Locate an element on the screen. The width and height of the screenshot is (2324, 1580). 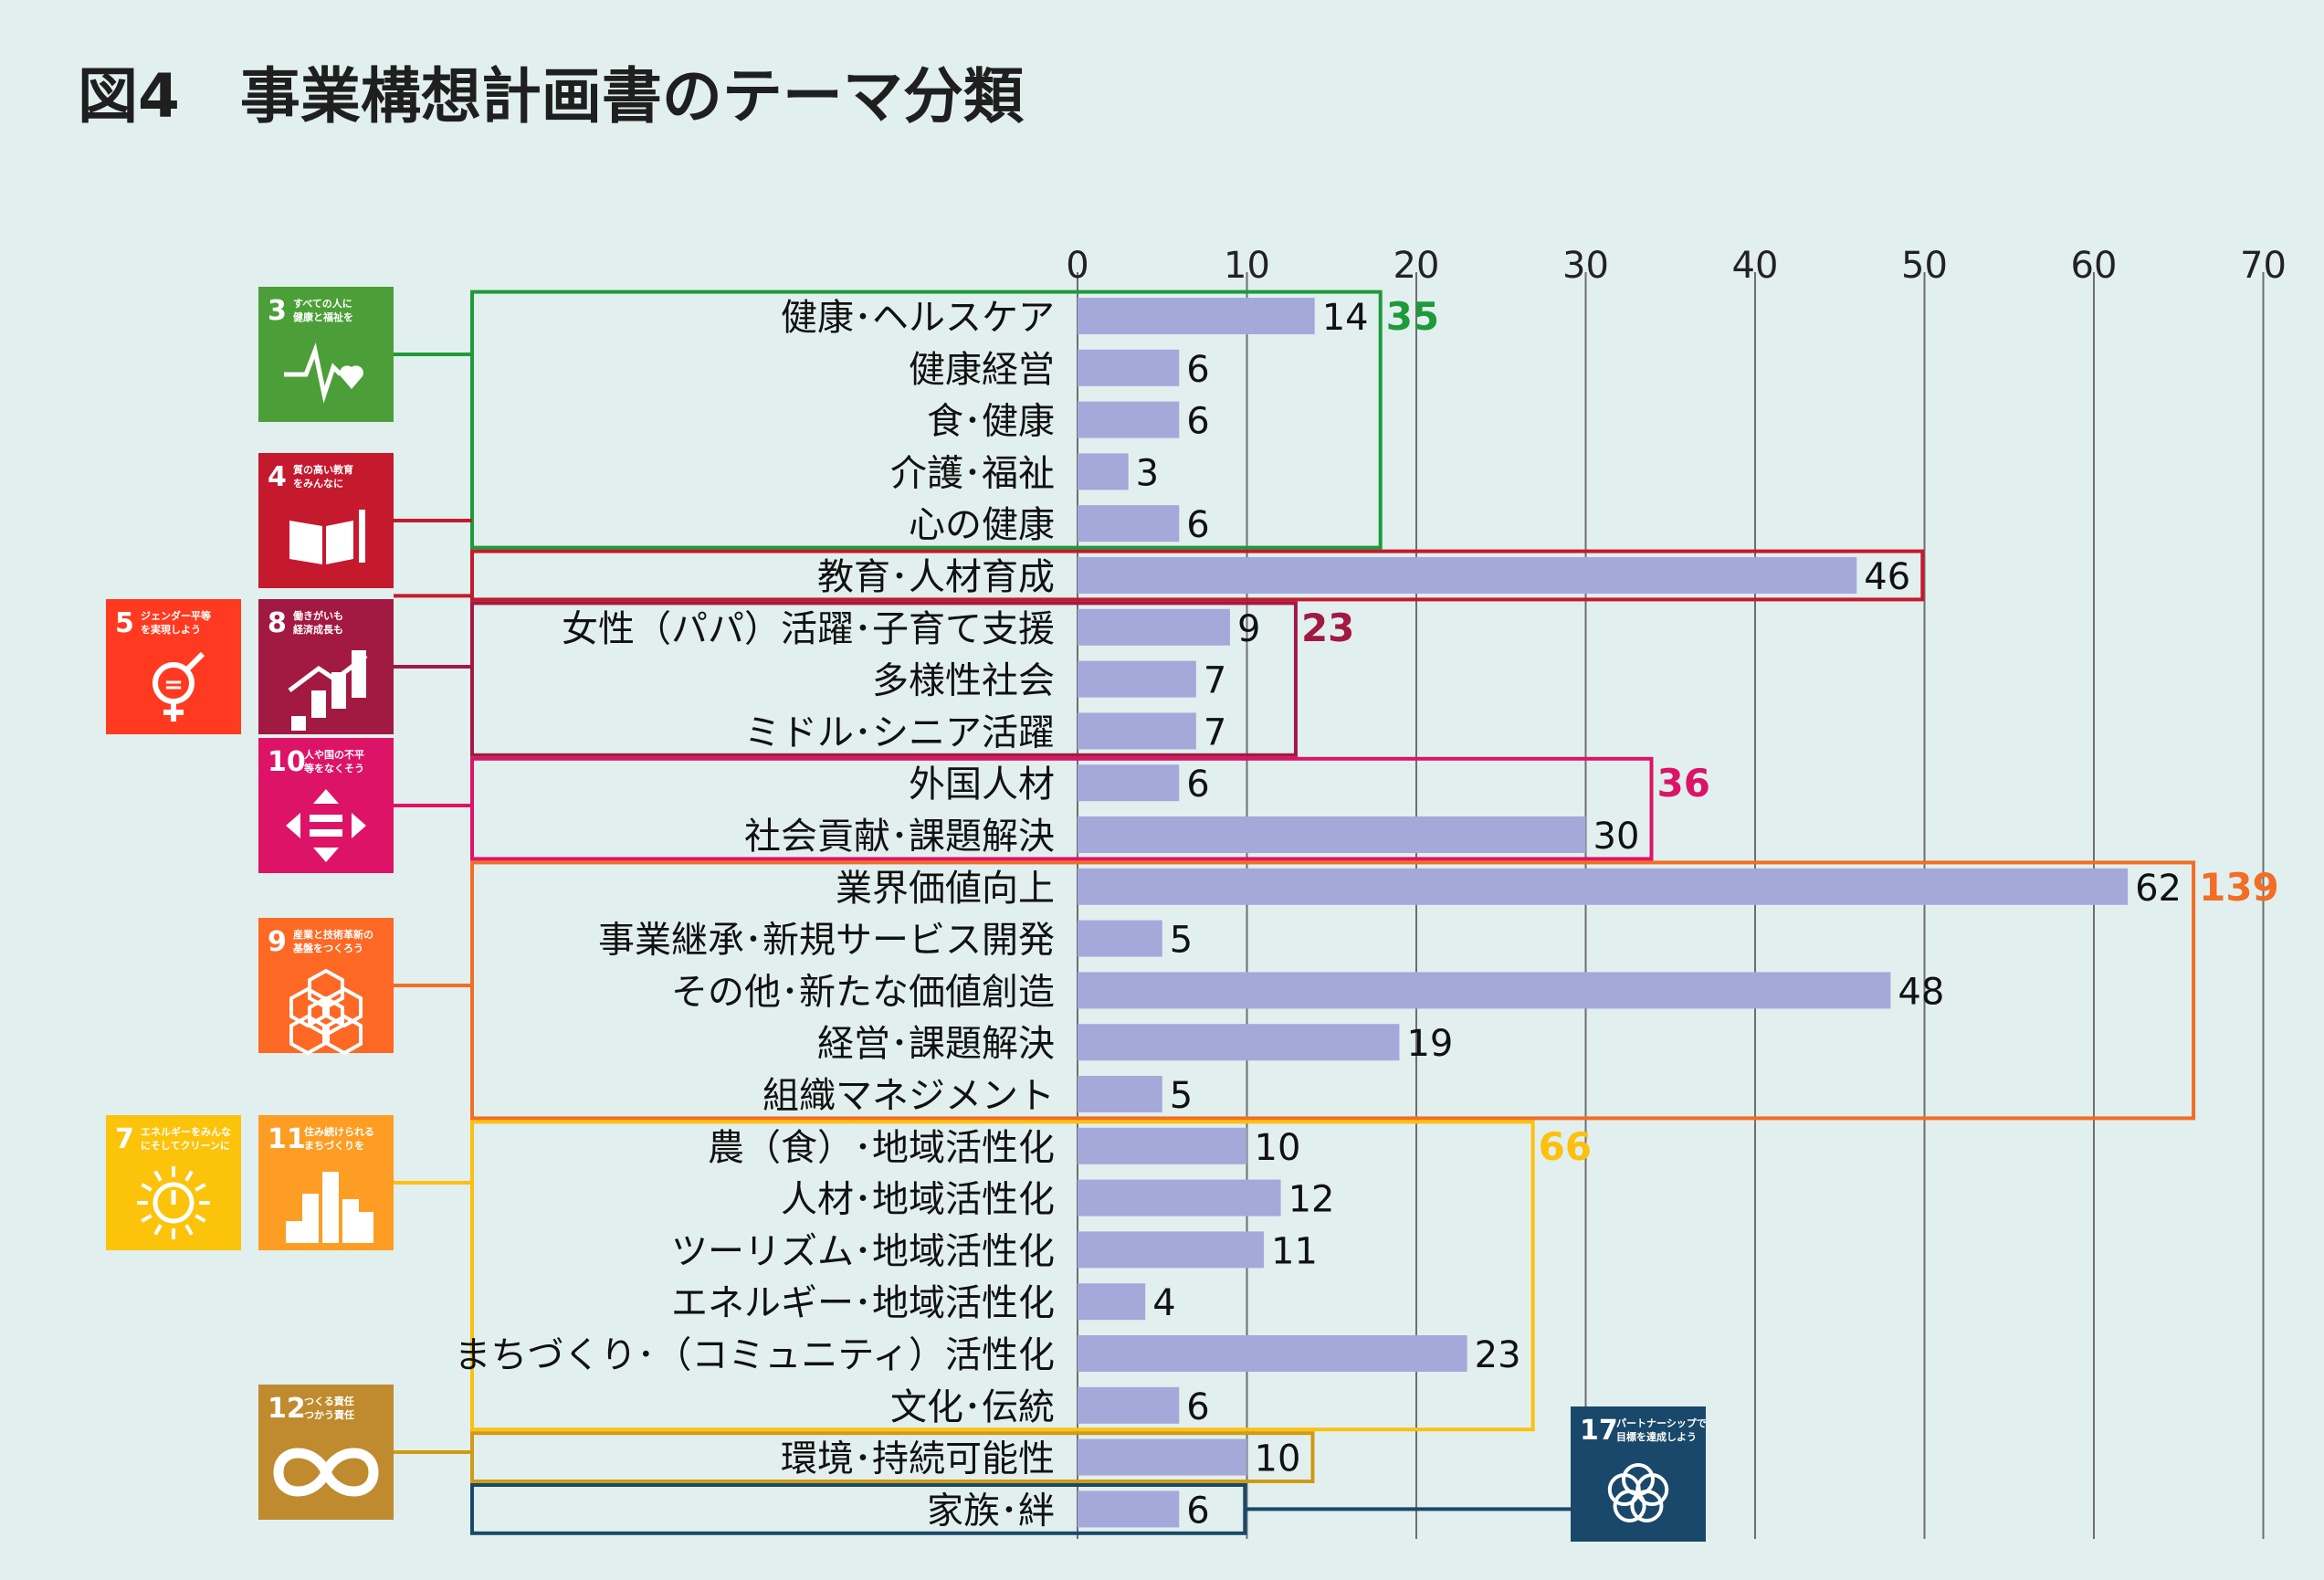
sdg-number: 11 is located at coordinates (287, 1139).